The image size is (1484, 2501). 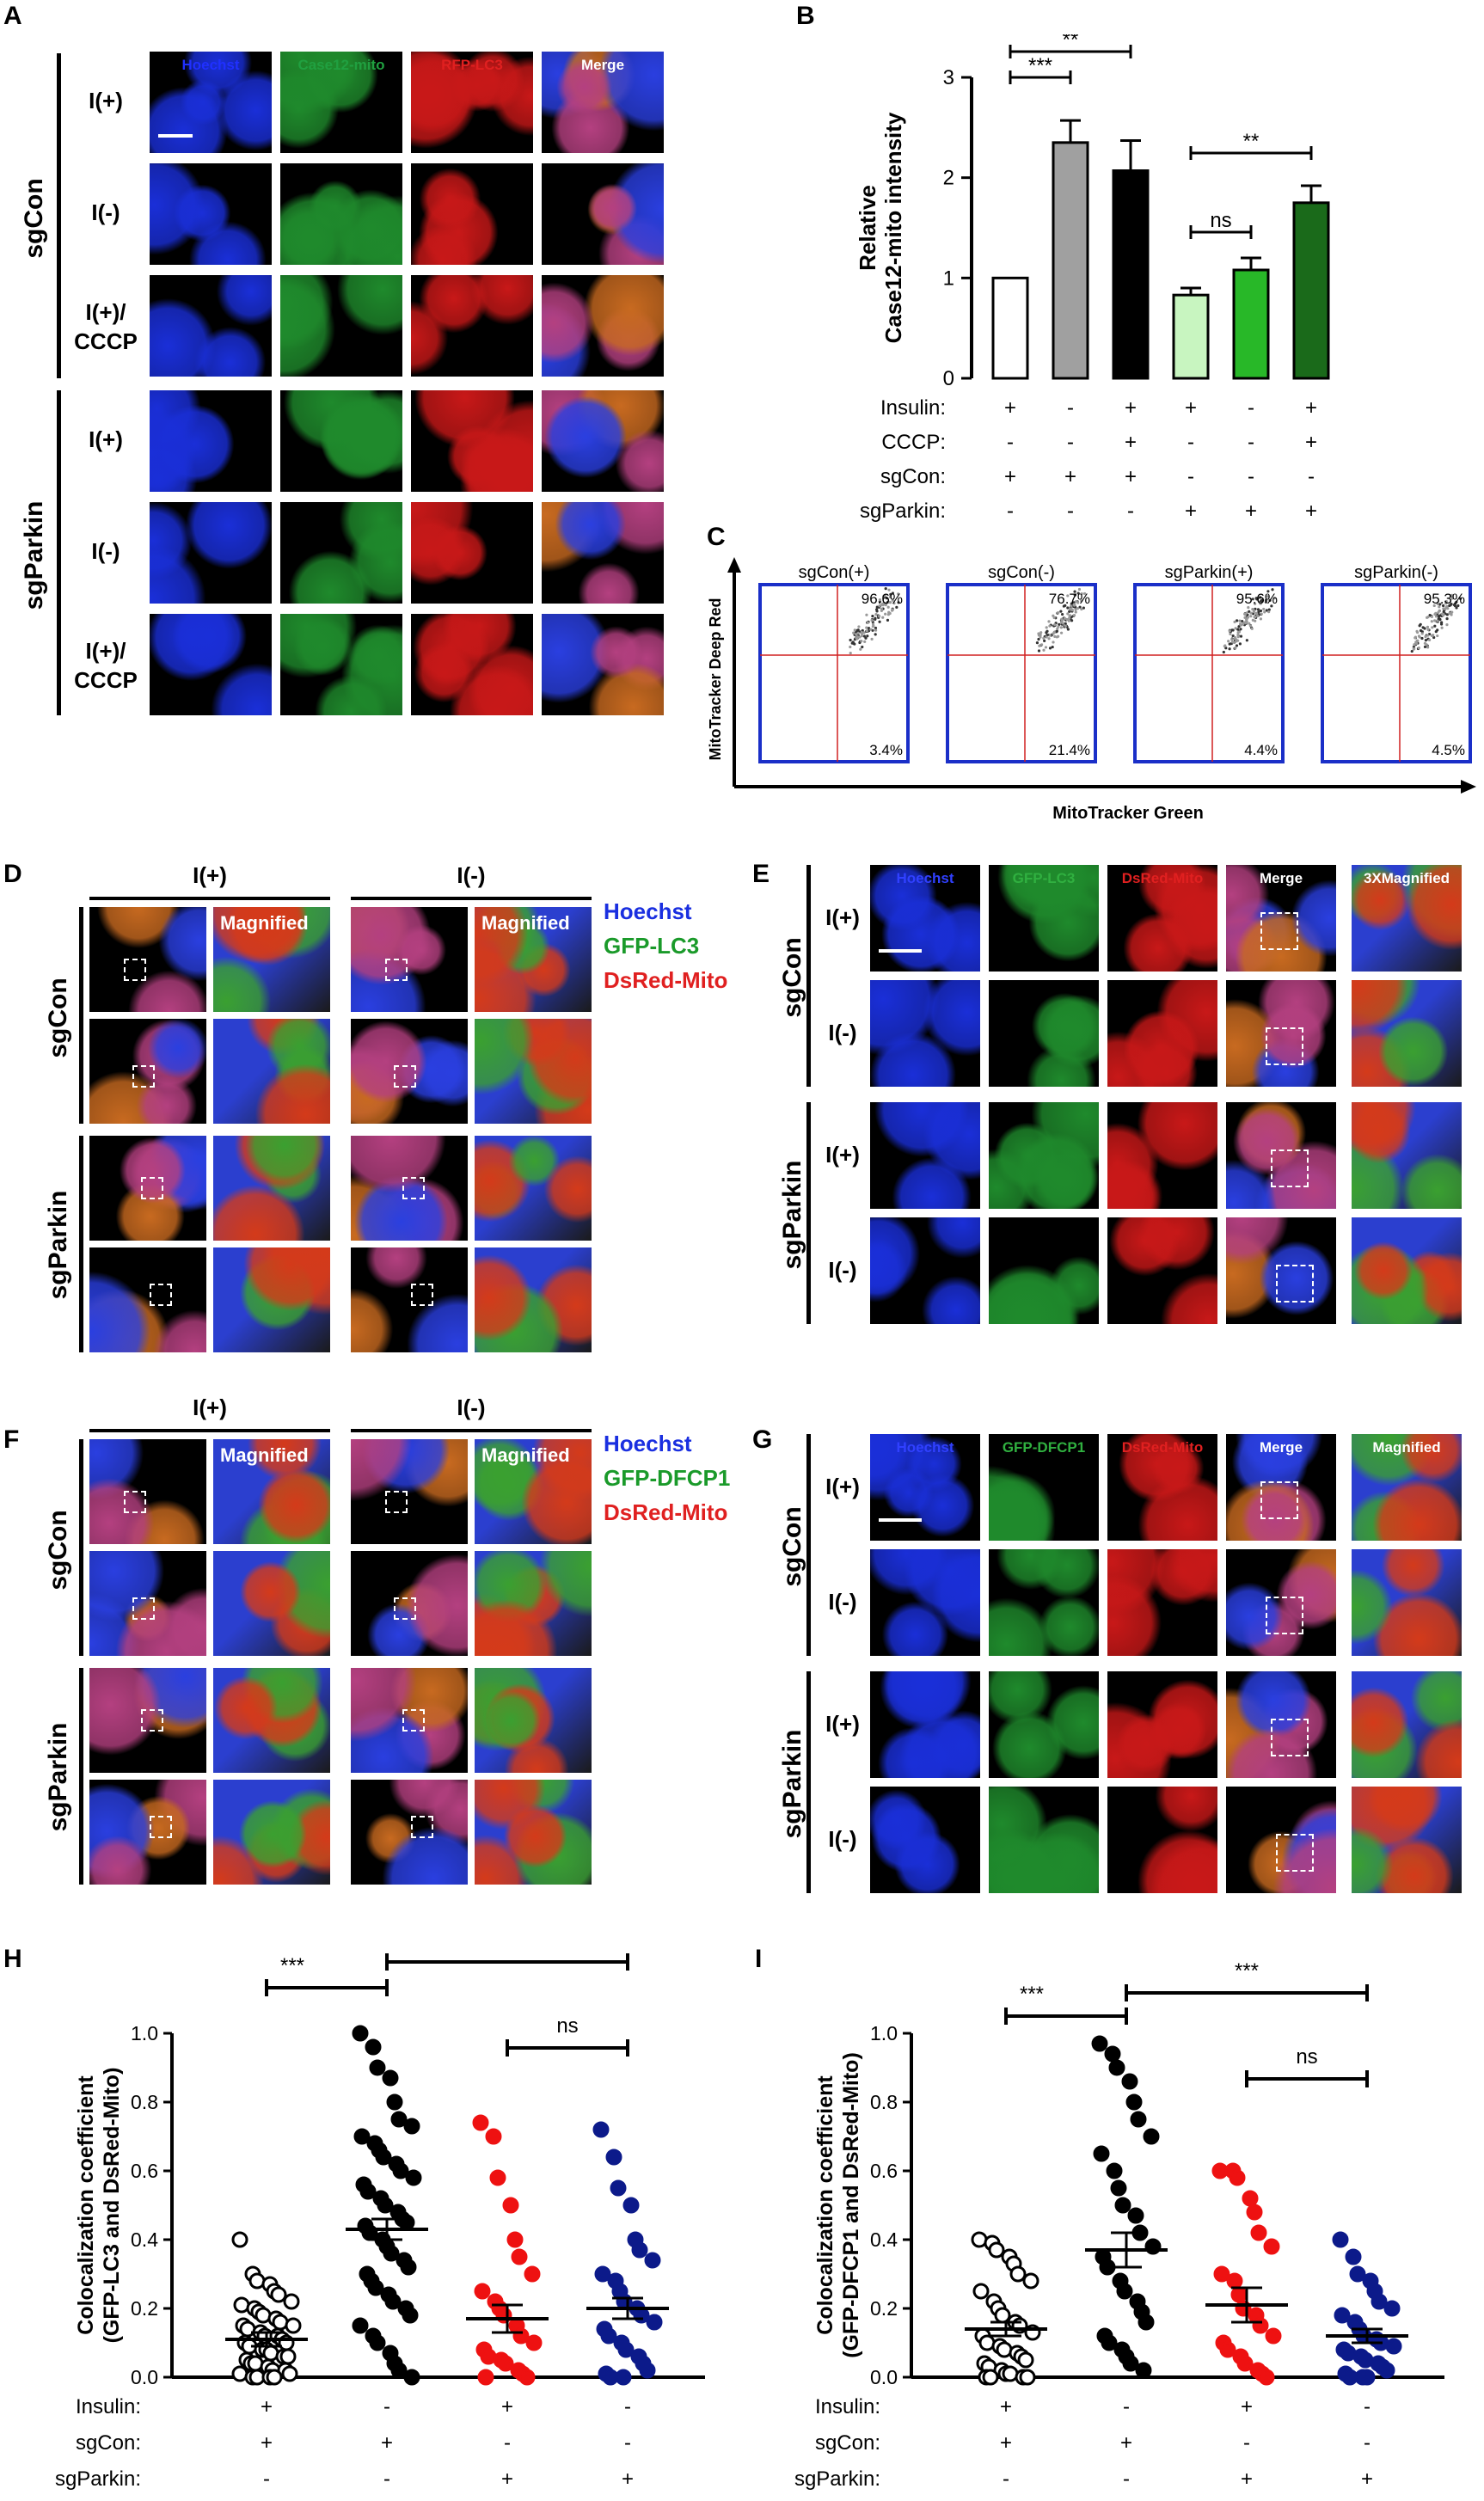 What do you see at coordinates (341, 102) in the screenshot?
I see `panel-a-image-r0-c1: Case12-mito` at bounding box center [341, 102].